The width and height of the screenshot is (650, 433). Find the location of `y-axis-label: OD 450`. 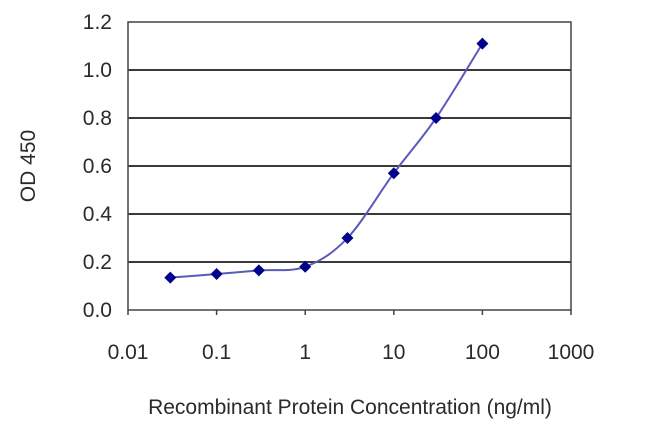

y-axis-label: OD 450 is located at coordinates (28, 166).